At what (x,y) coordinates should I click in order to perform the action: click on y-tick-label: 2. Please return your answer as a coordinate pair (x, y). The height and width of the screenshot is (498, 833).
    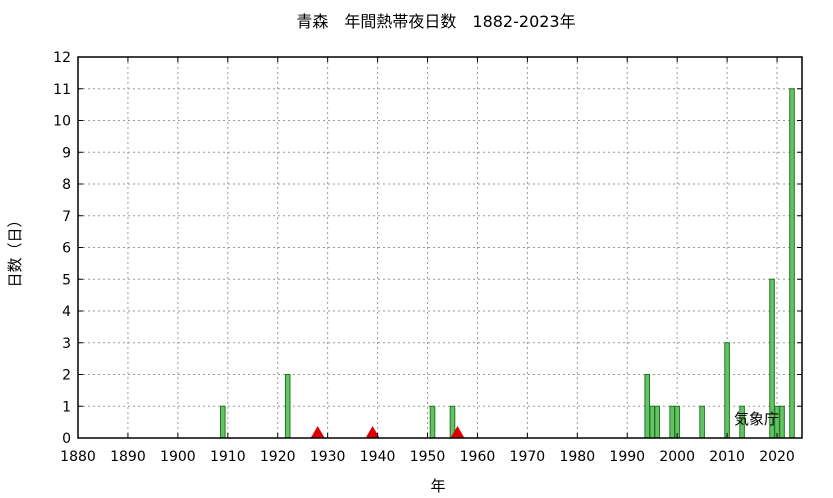
    Looking at the image, I should click on (66, 376).